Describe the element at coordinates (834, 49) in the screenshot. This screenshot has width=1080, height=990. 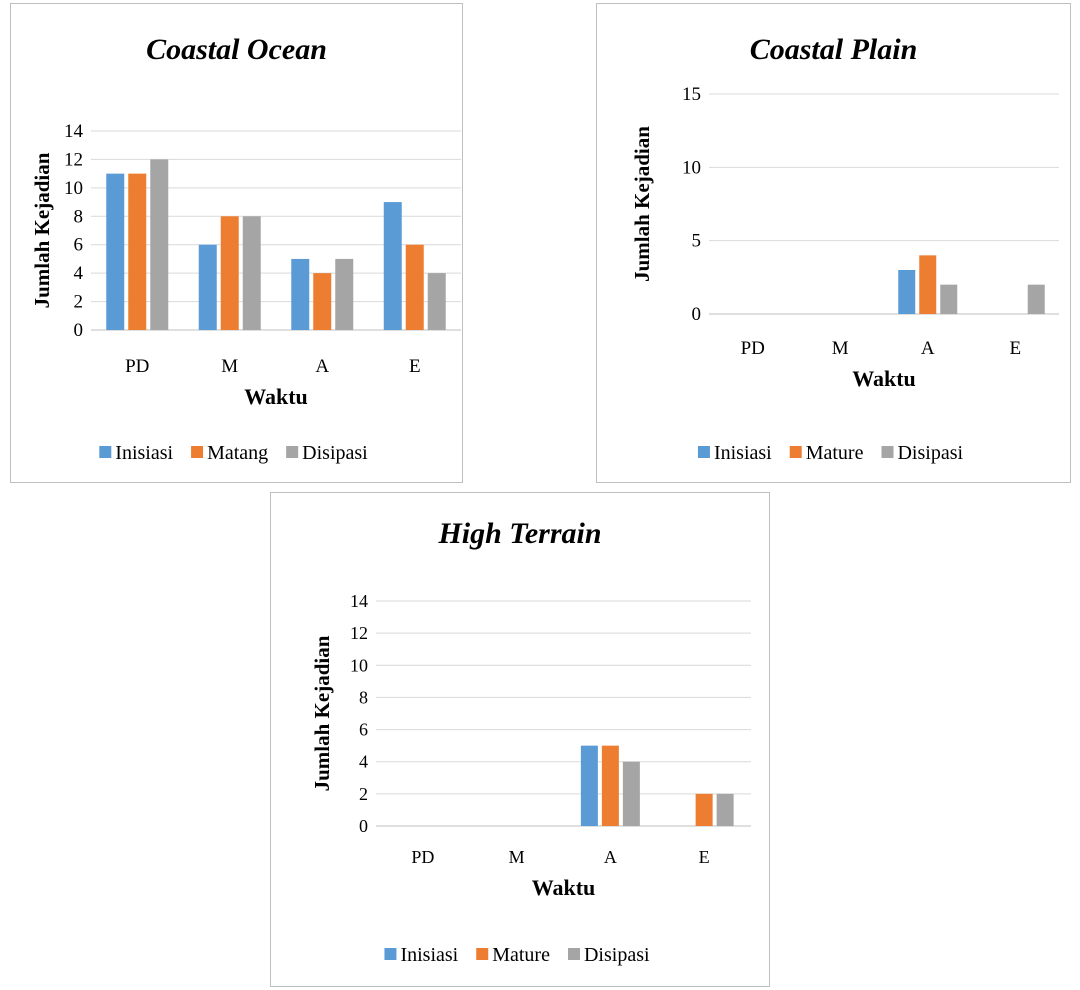
I see `chart-title: Coastal Plain` at that location.